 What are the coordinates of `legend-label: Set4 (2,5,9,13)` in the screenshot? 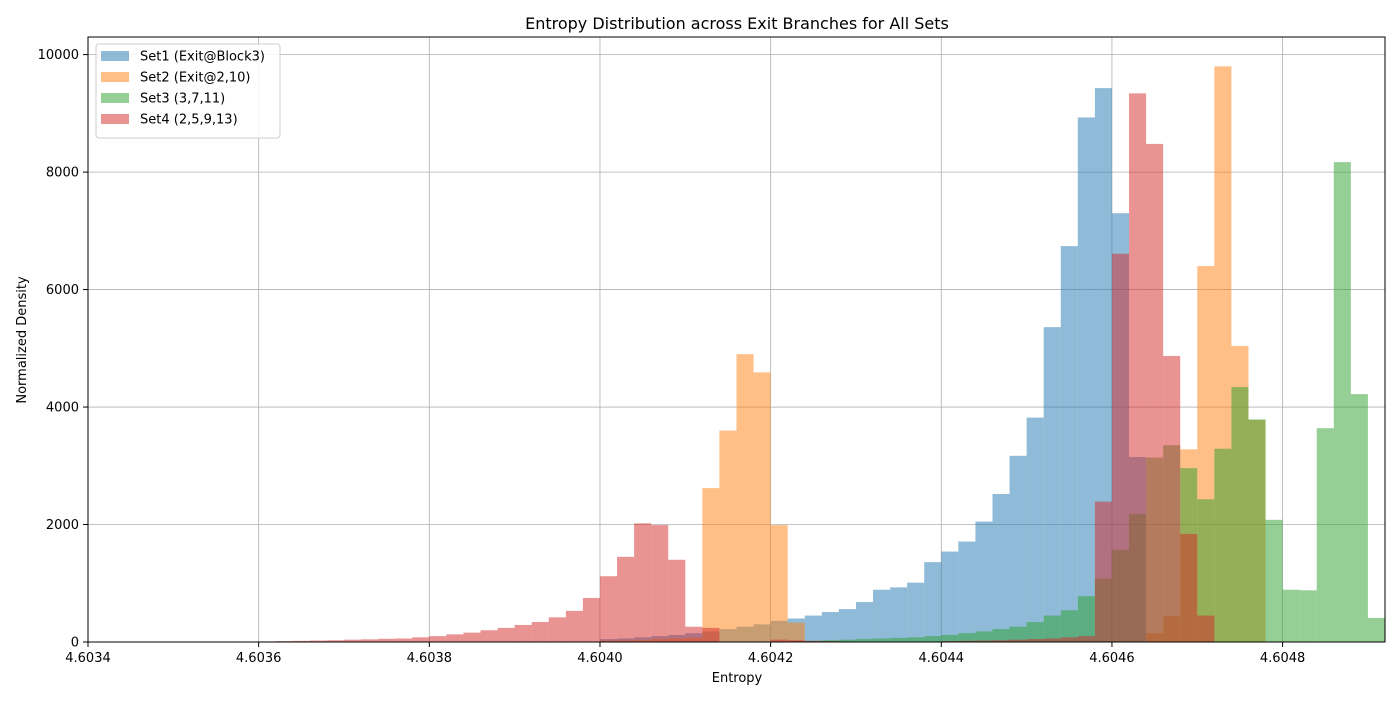 It's located at (189, 120).